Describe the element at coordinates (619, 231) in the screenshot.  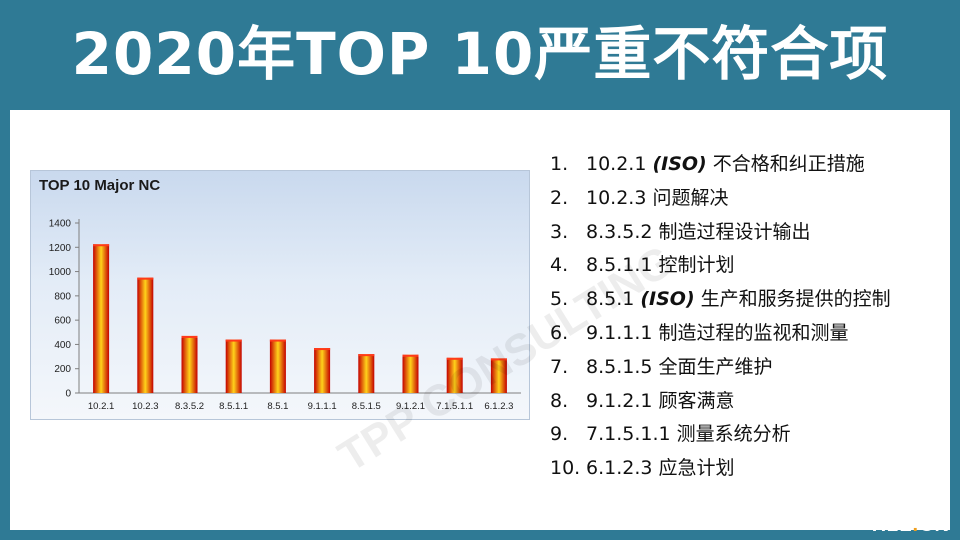
I see `list-item-clause: 8.3.5.2` at that location.